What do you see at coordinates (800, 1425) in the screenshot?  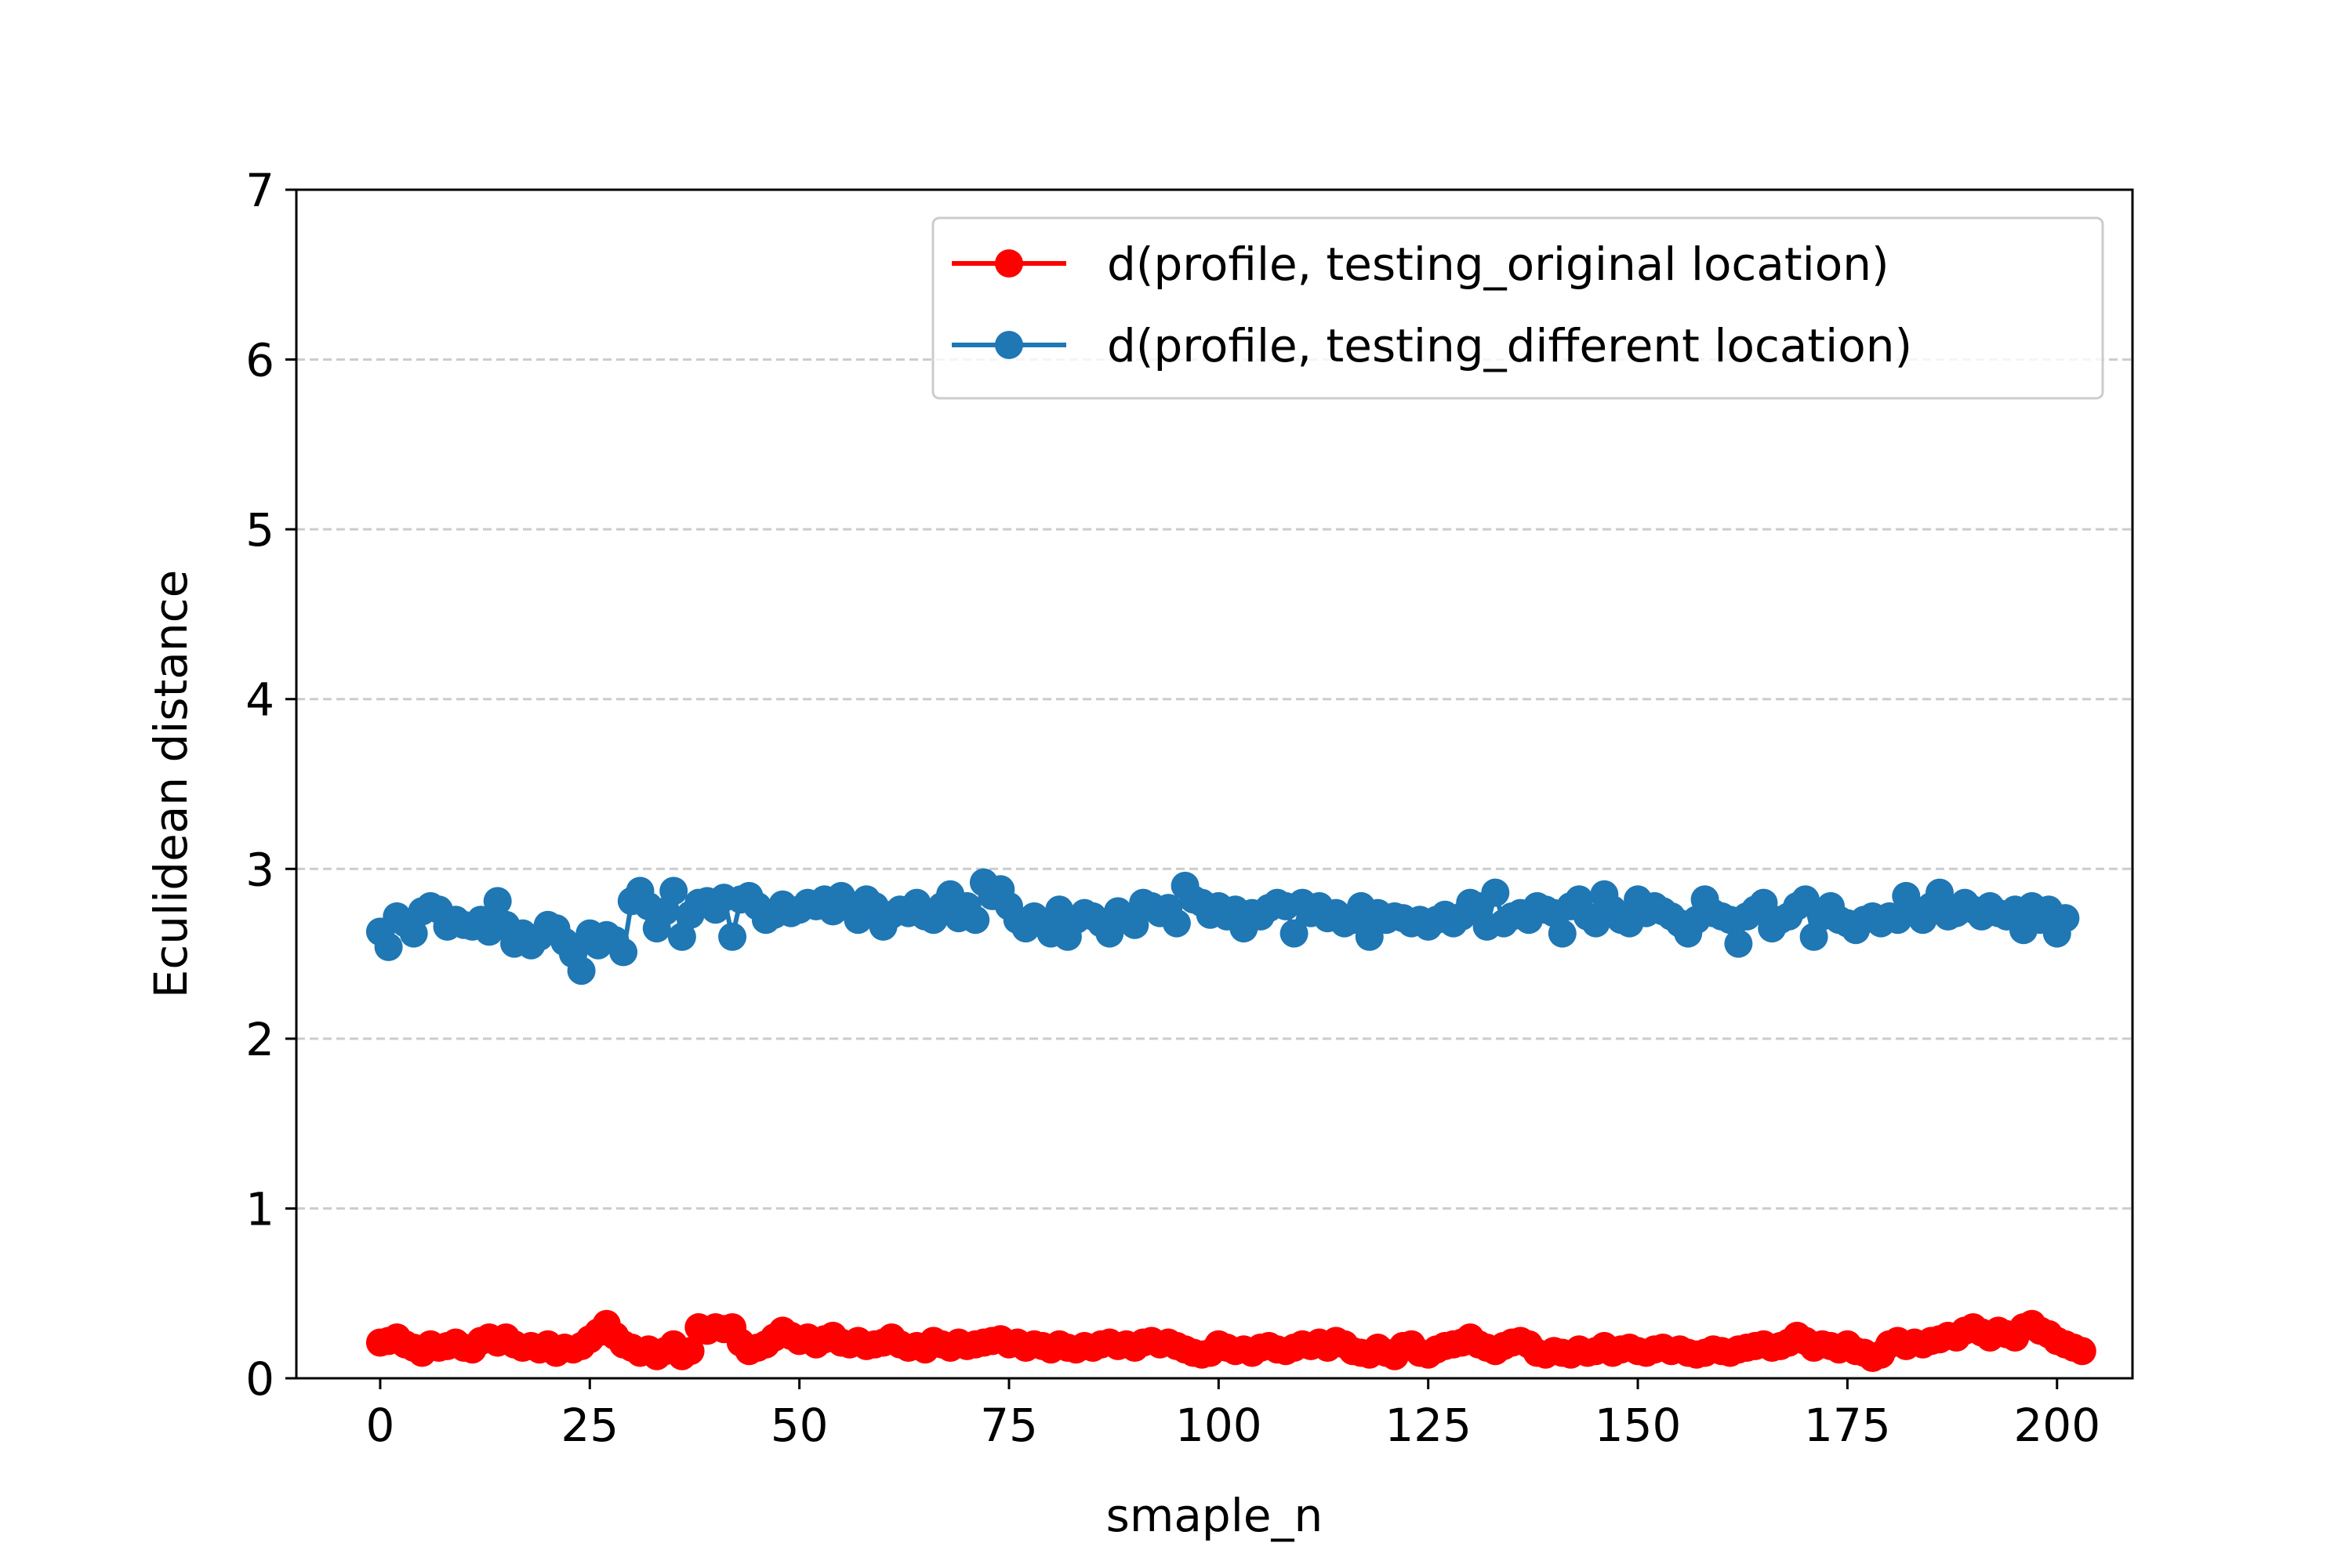 I see `x-tick-label: 50` at bounding box center [800, 1425].